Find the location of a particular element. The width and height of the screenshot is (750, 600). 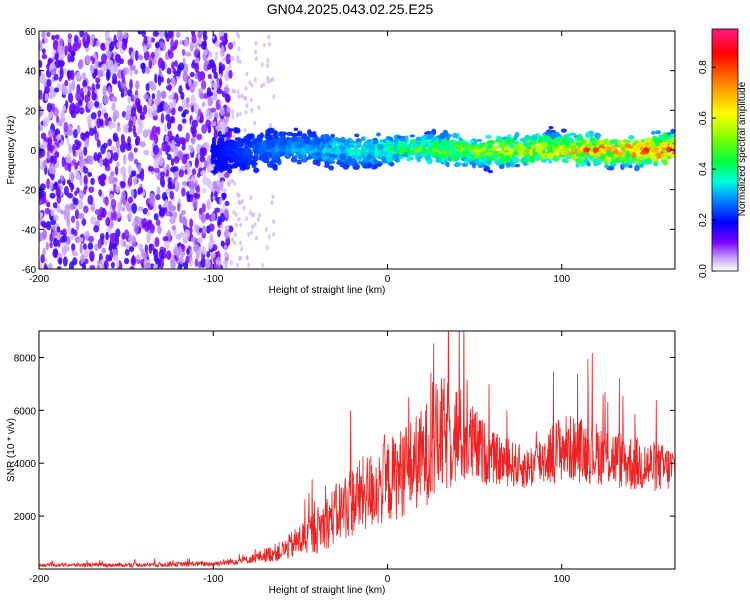

colorbar-label: Normalized spectral amplitude is located at coordinates (742, 148).